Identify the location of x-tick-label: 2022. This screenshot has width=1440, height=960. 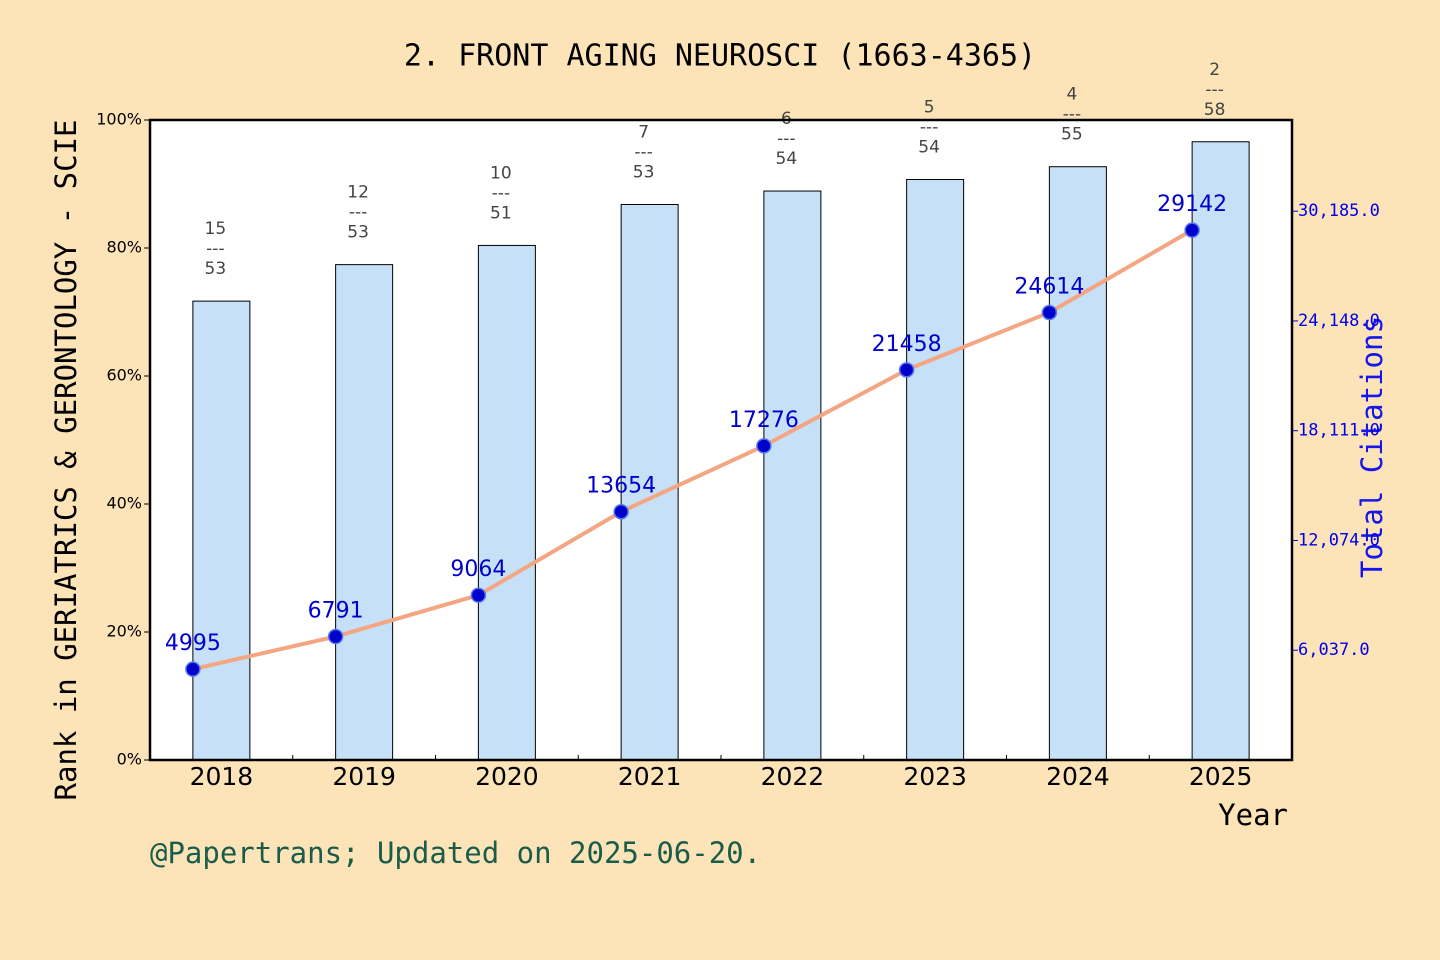
(793, 776).